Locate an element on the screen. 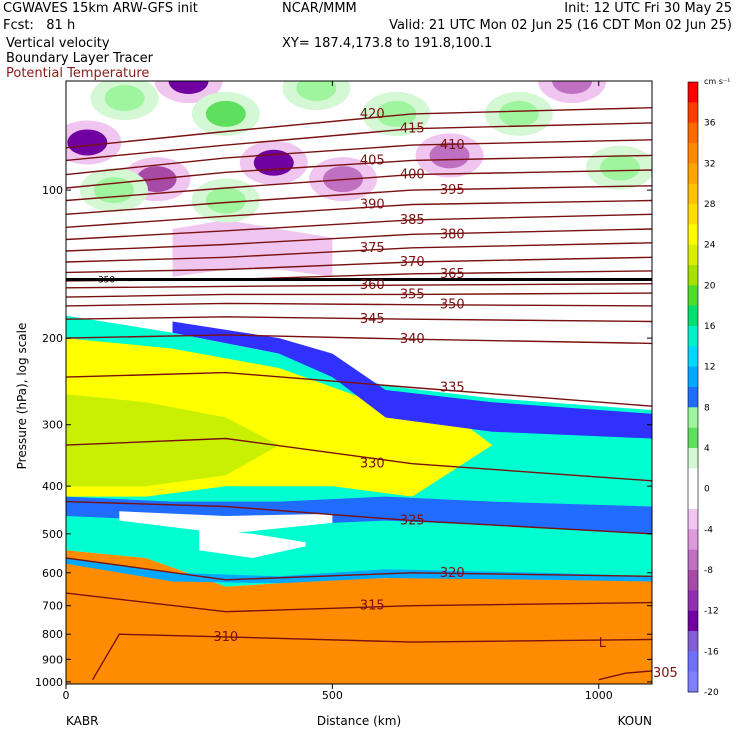 This screenshot has width=740, height=740. colorbar-label: -20 is located at coordinates (711, 693).